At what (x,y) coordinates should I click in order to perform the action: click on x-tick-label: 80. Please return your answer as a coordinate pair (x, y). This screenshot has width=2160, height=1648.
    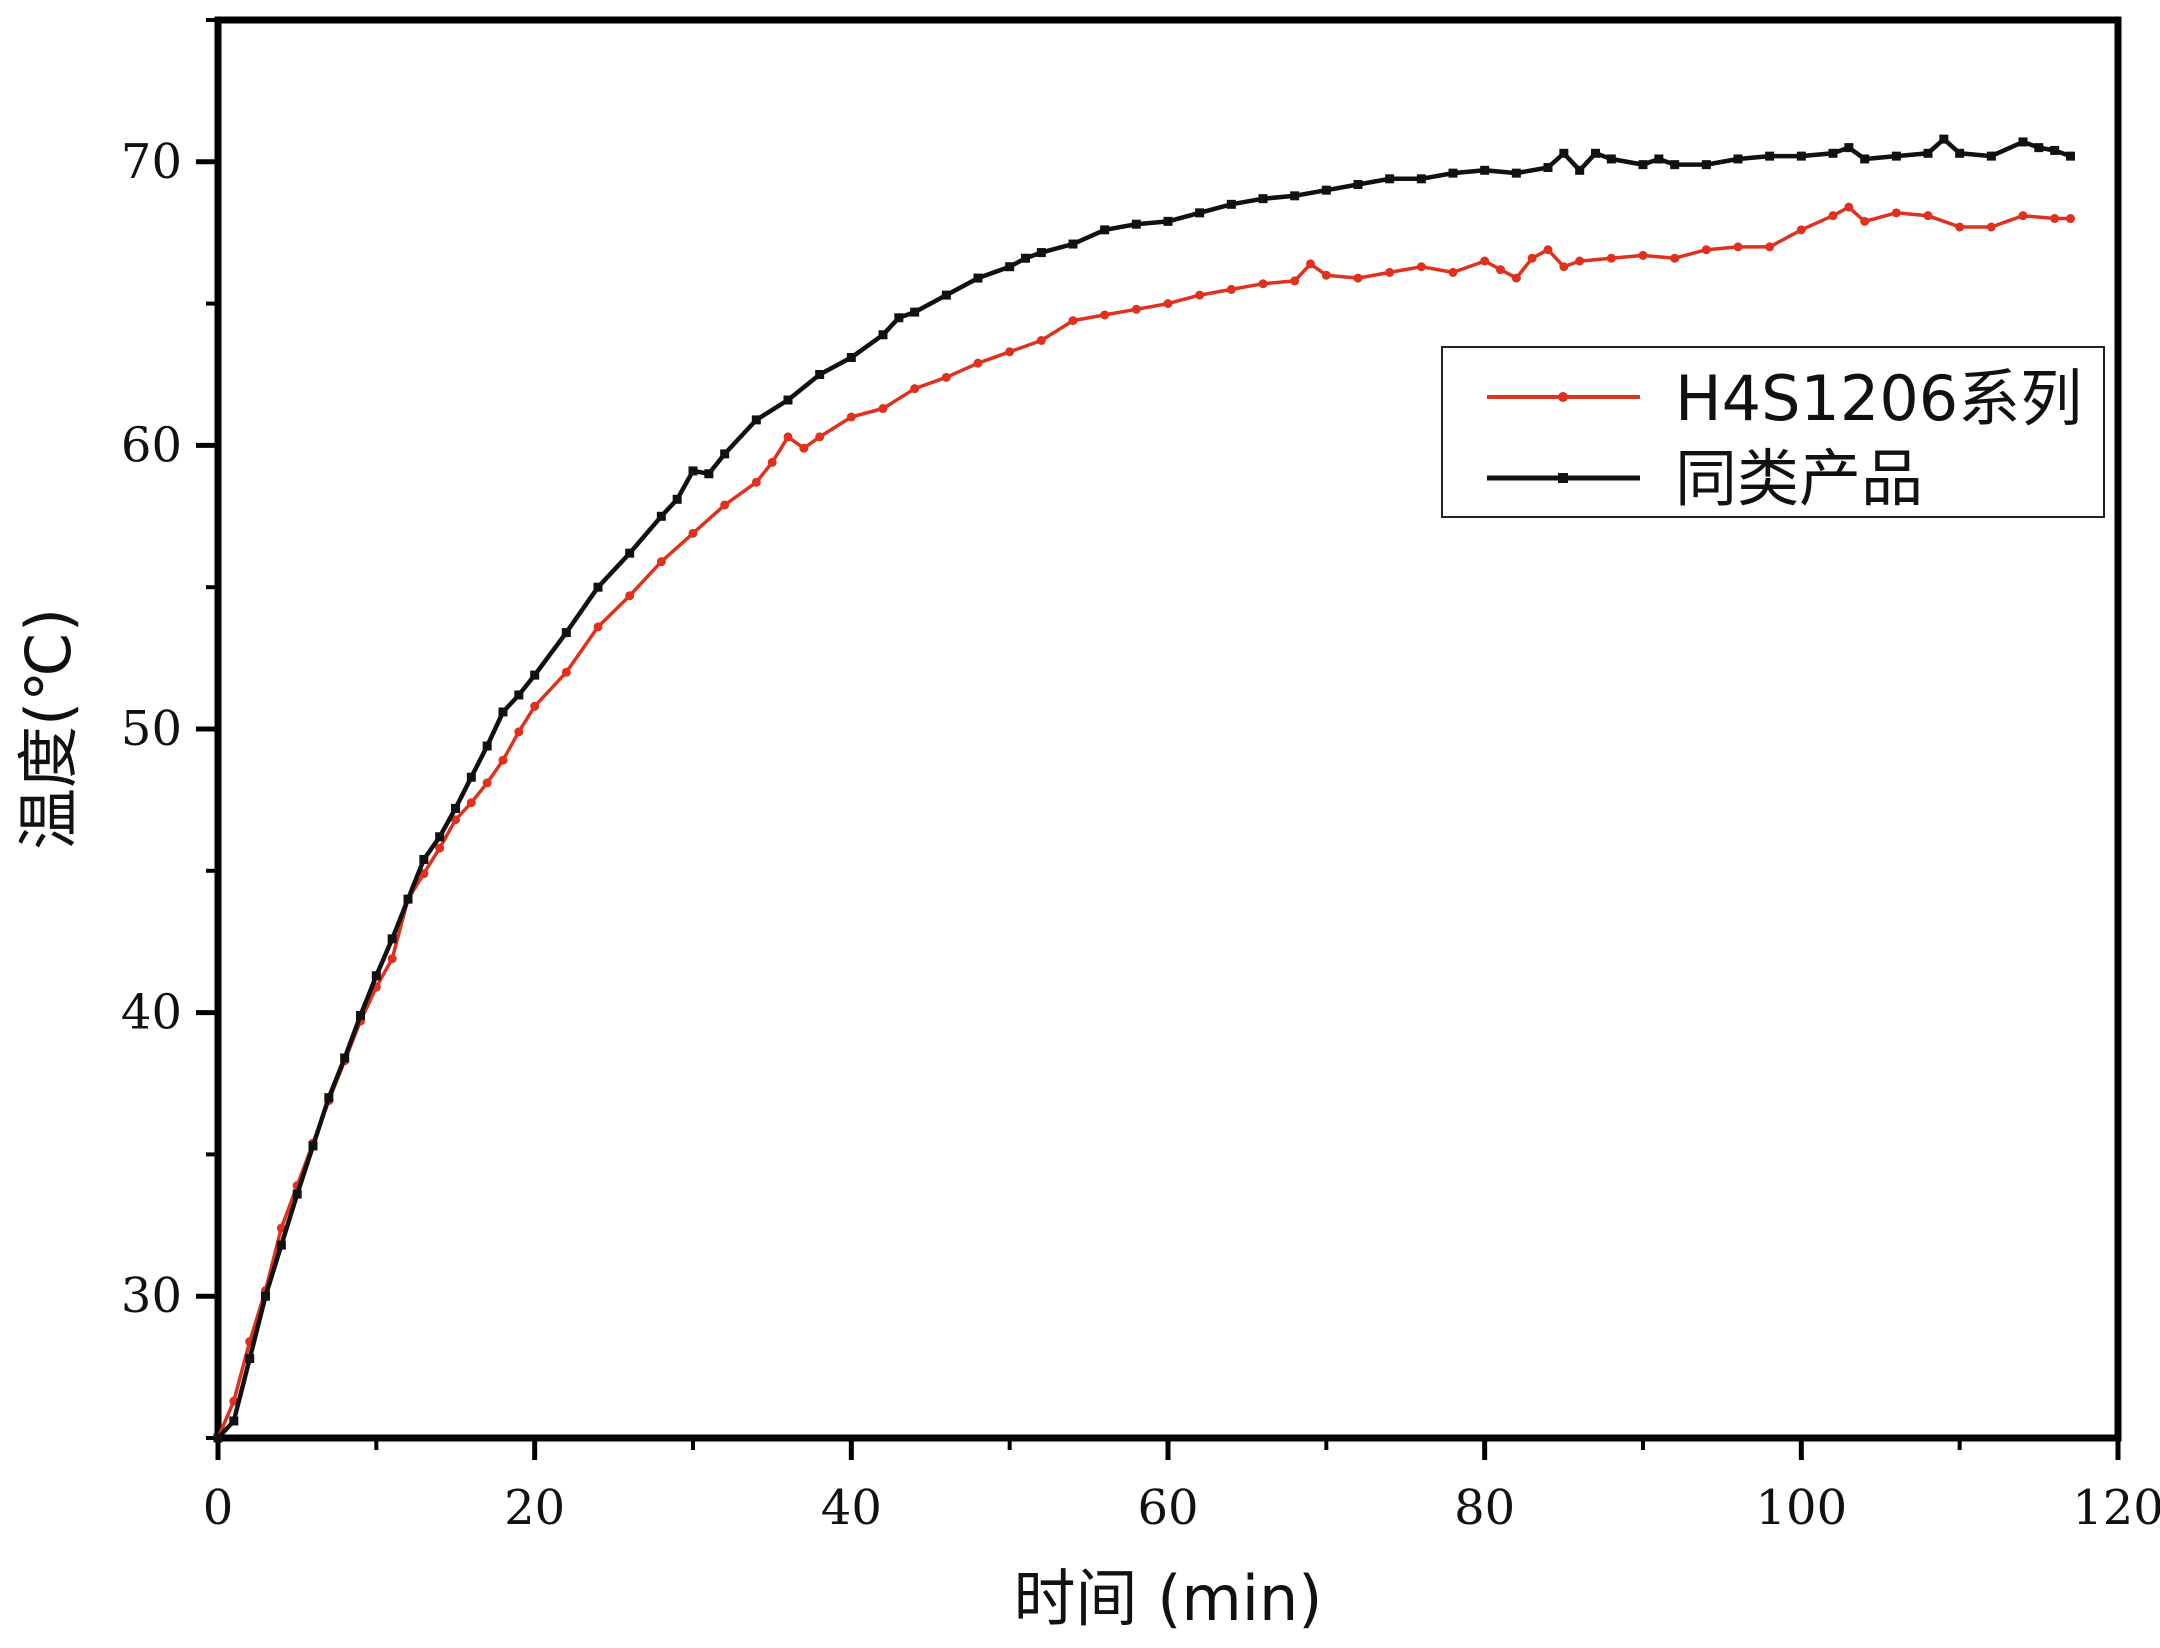
    Looking at the image, I should click on (1484, 1508).